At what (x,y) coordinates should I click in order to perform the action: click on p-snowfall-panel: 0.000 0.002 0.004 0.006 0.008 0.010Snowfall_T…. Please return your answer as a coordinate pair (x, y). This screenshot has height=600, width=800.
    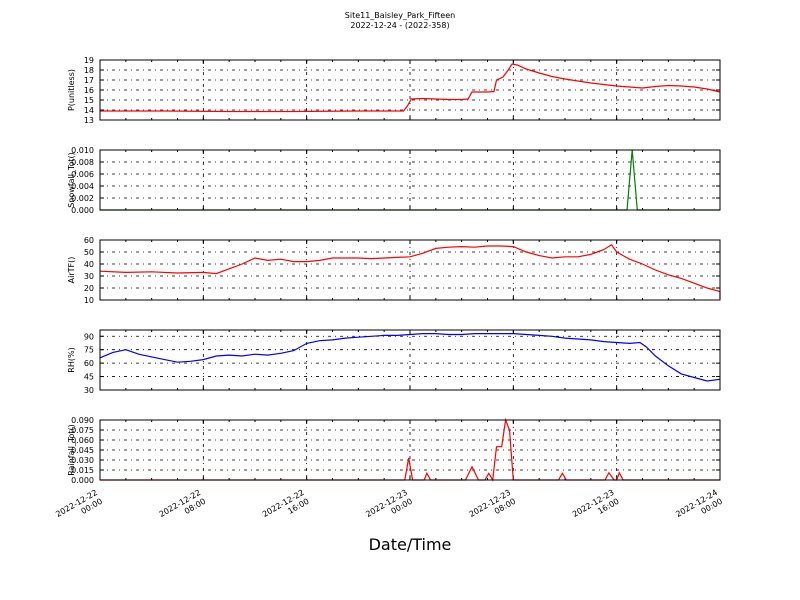
    Looking at the image, I should click on (394, 180).